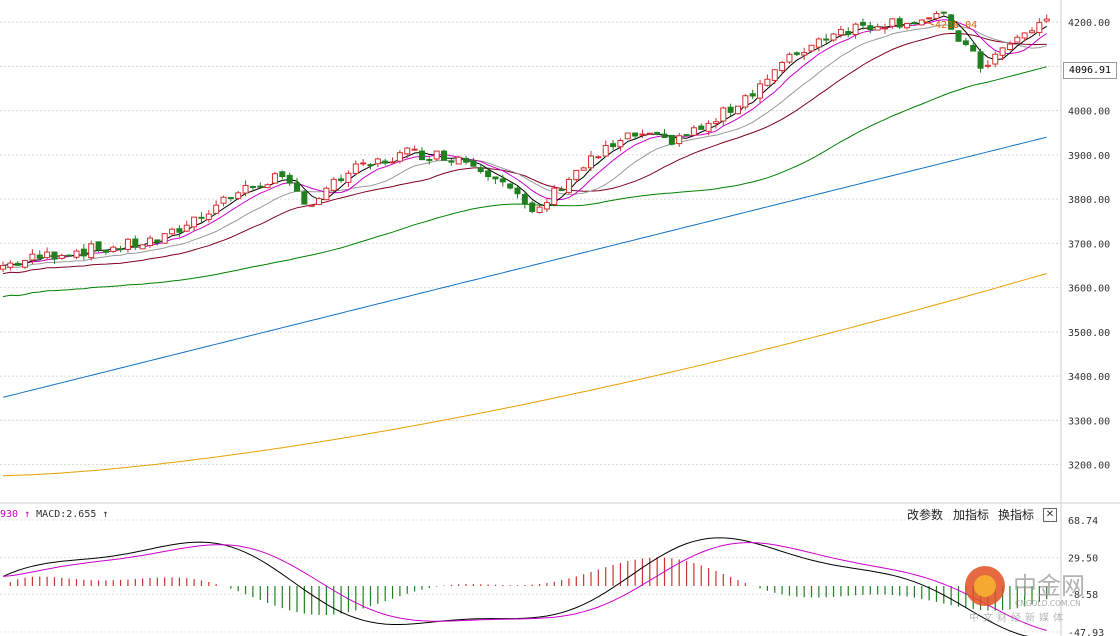  What do you see at coordinates (1086, 632) in the screenshot?
I see `macd-tick-label: -47.93` at bounding box center [1086, 632].